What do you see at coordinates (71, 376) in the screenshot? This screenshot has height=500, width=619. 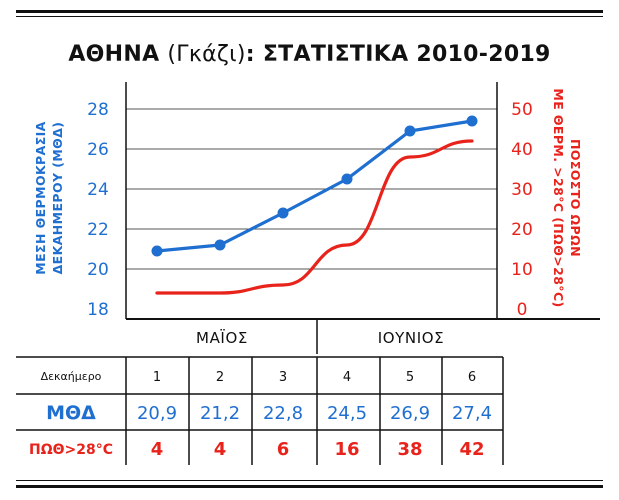 I see `table-header-label: Δεκαήμερο` at bounding box center [71, 376].